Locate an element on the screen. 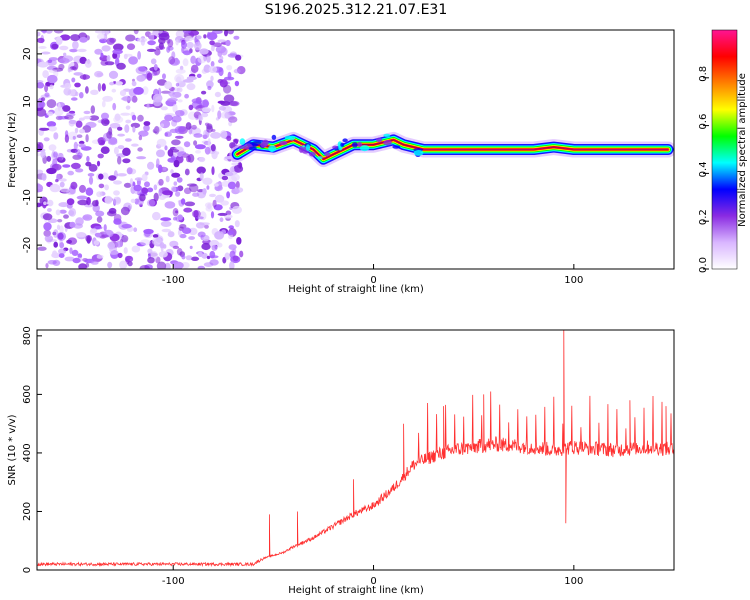 The width and height of the screenshot is (750, 600). signal-outline is located at coordinates (452, 149).